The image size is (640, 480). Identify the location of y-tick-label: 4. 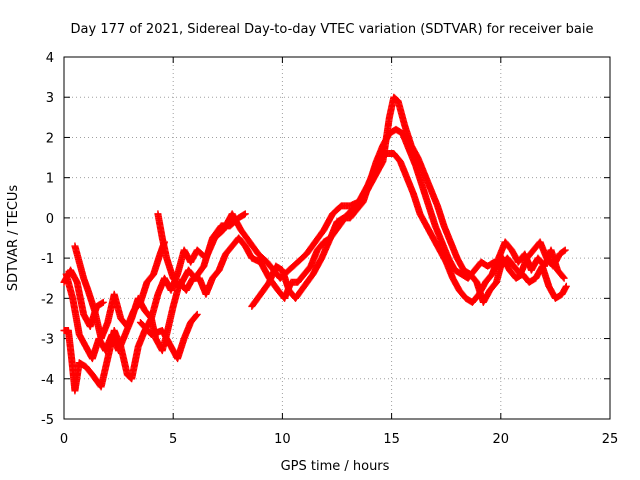
(50, 58).